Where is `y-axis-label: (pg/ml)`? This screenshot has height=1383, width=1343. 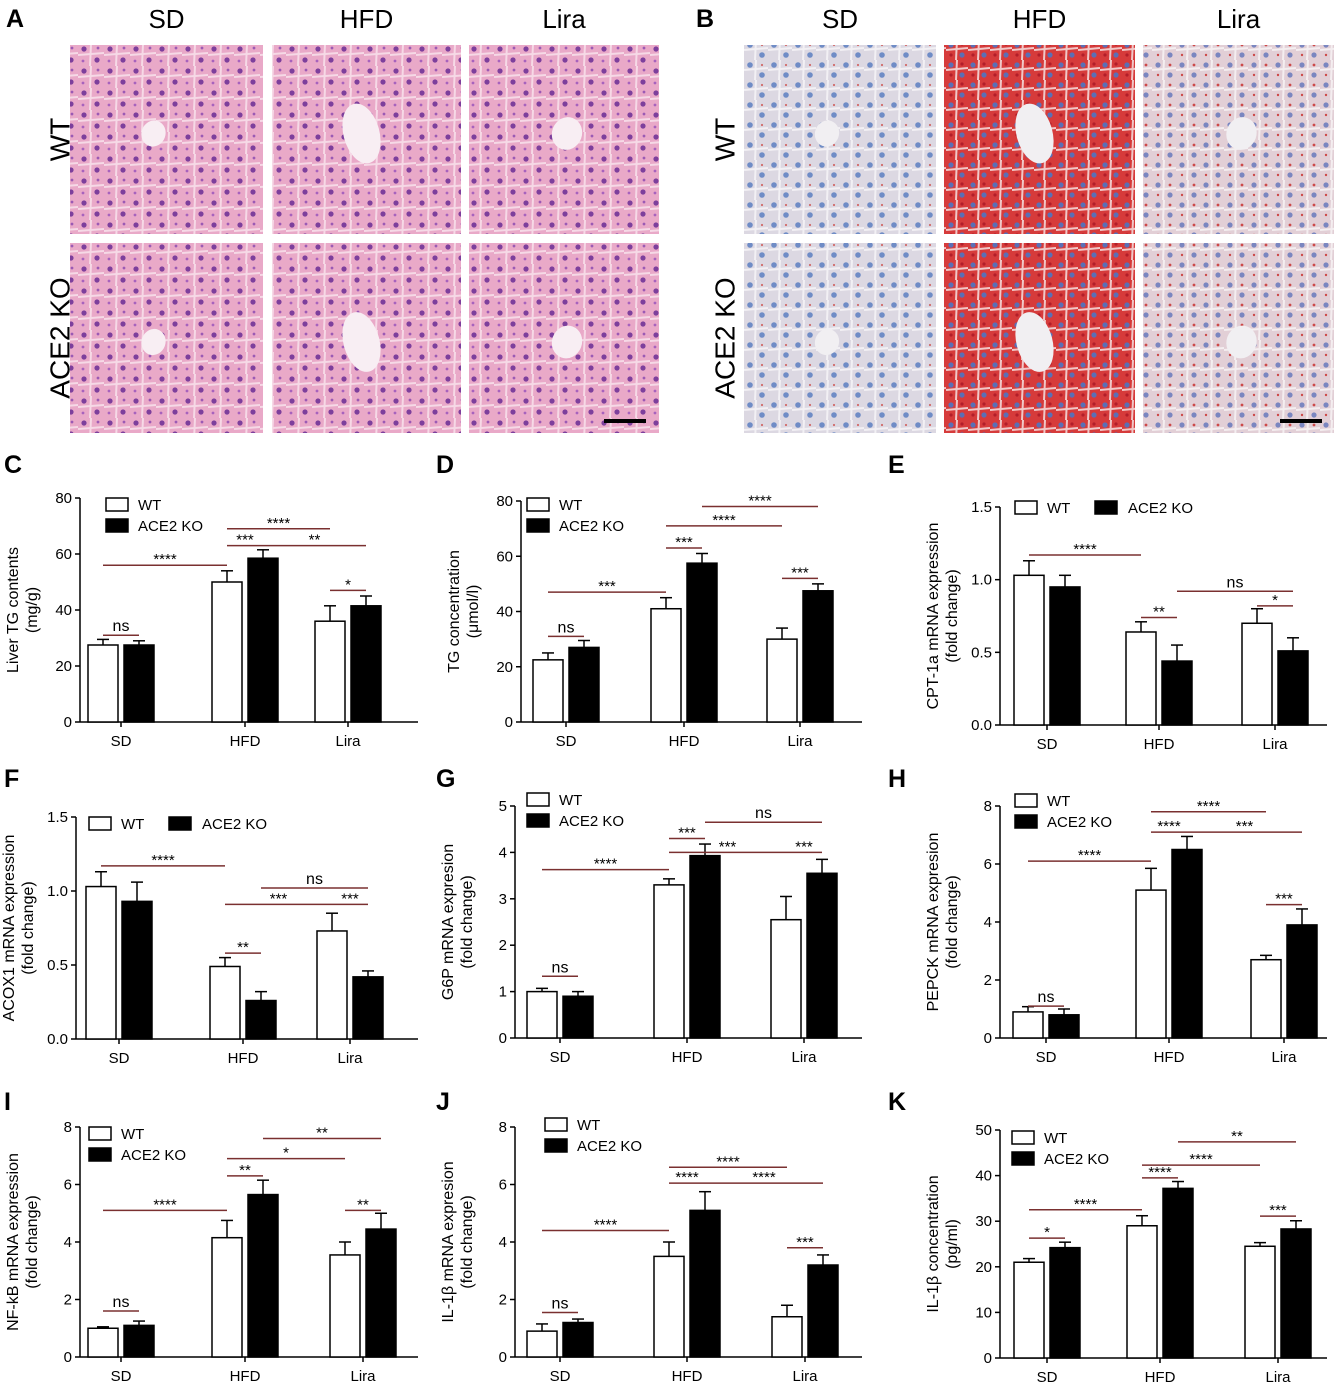 y-axis-label: (pg/ml) is located at coordinates (952, 1244).